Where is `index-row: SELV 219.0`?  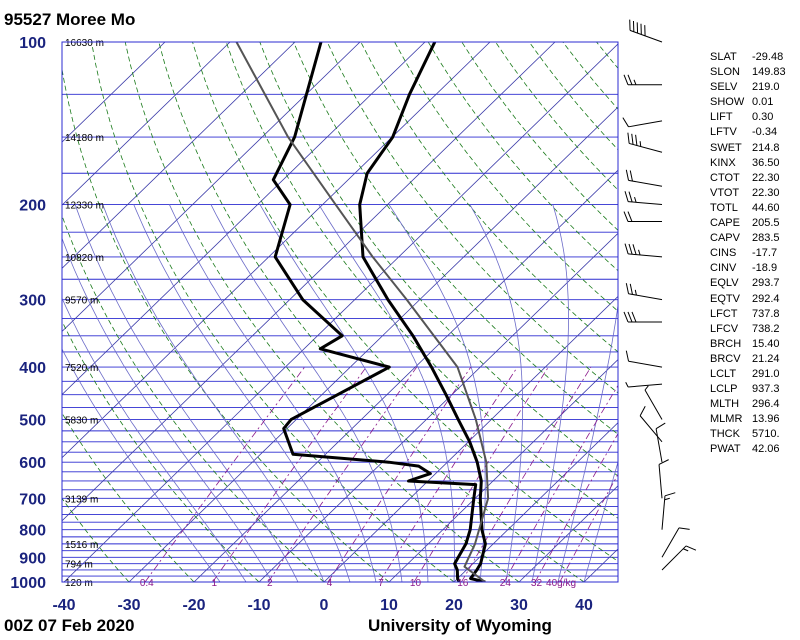
index-row: SELV 219.0 is located at coordinates (755, 87).